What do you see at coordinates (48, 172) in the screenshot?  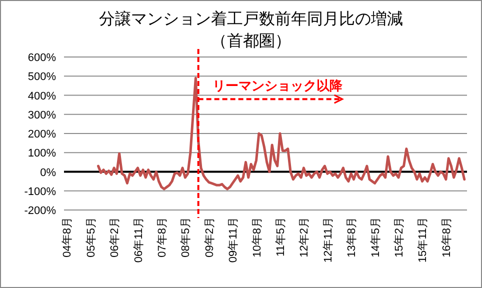 I see `y-tick-label: 0%` at bounding box center [48, 172].